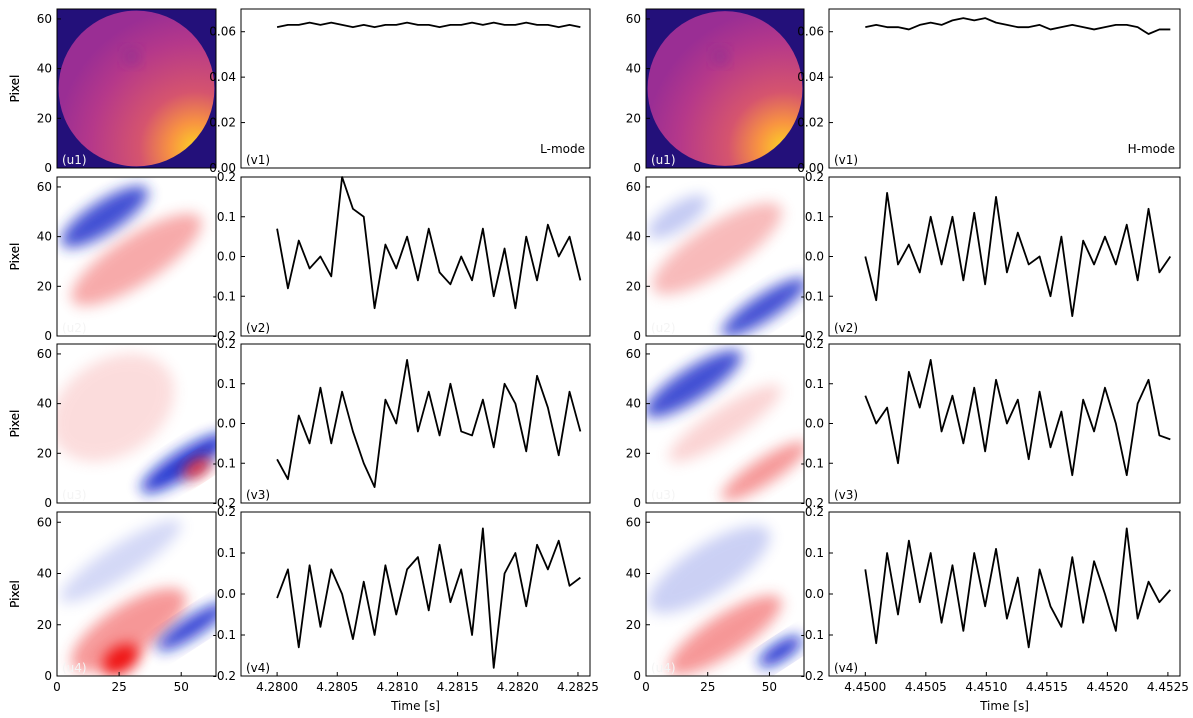 The height and width of the screenshot is (718, 1193). I want to click on heatmap-disk, so click(136, 88).